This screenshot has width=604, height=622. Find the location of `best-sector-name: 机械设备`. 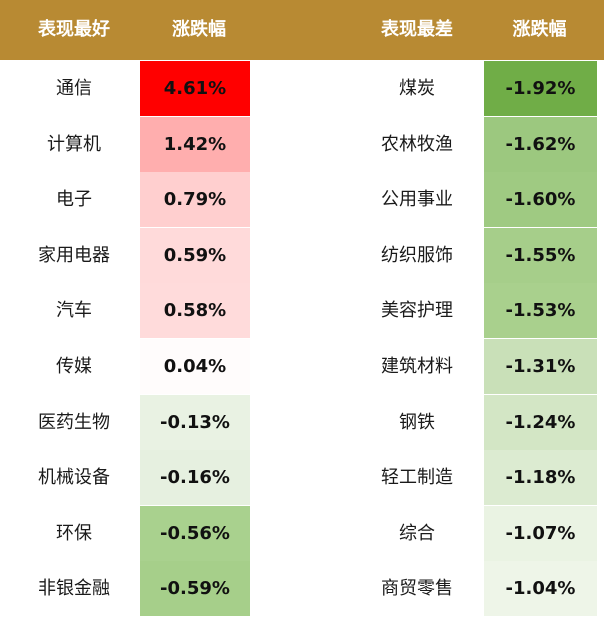

best-sector-name: 机械设备 is located at coordinates (74, 477).